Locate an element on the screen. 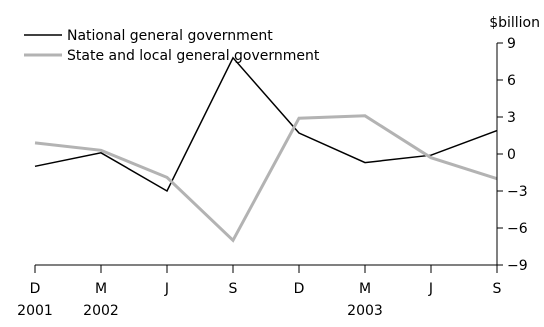 The height and width of the screenshot is (327, 544). y-tick-label: −9 is located at coordinates (517, 266).